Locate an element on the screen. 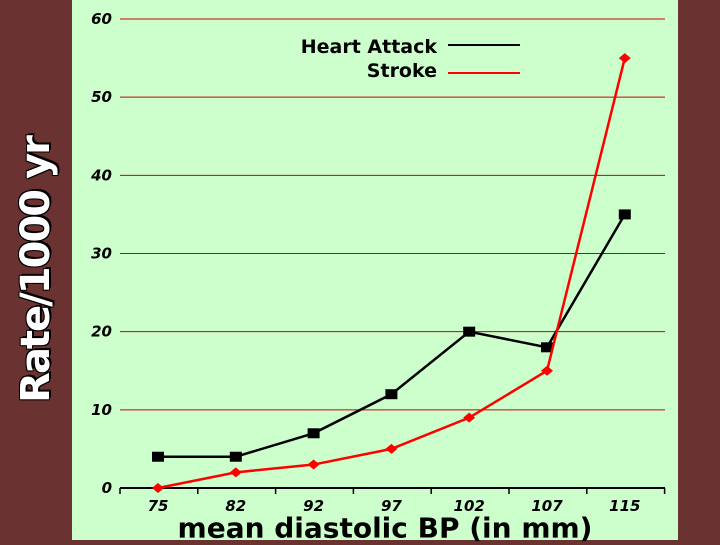 The height and width of the screenshot is (545, 720). legend-label: Stroke is located at coordinates (402, 71).